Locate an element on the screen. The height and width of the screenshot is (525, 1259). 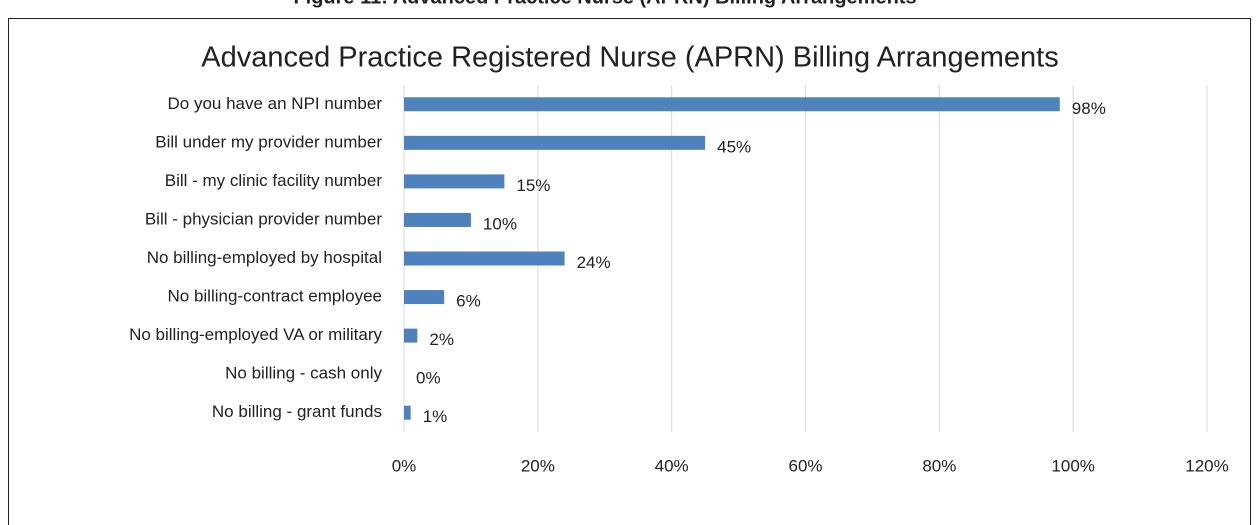
data-label: 24% is located at coordinates (594, 262).